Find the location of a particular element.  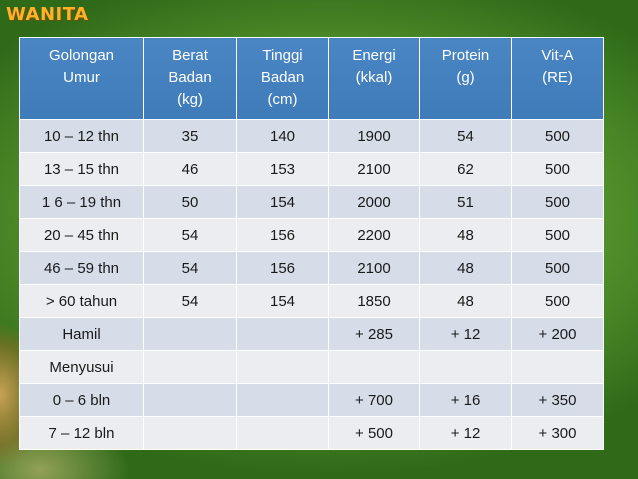

header-berat-badan: Berat Badan (kg) is located at coordinates (190, 78).